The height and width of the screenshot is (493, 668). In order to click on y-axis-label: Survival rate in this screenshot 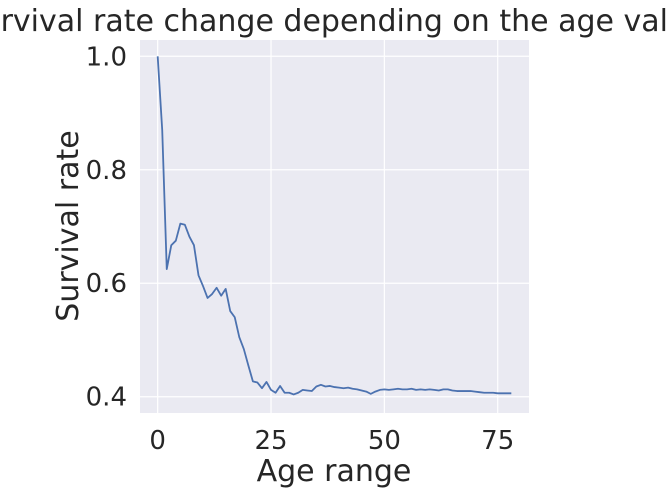, I will do `click(68, 225)`.